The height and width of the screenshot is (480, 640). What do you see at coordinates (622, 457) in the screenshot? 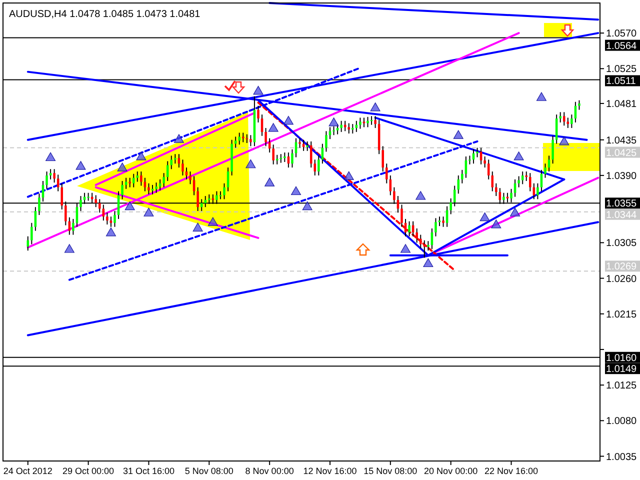
I see `y-tick-label: 1.0035` at bounding box center [622, 457].